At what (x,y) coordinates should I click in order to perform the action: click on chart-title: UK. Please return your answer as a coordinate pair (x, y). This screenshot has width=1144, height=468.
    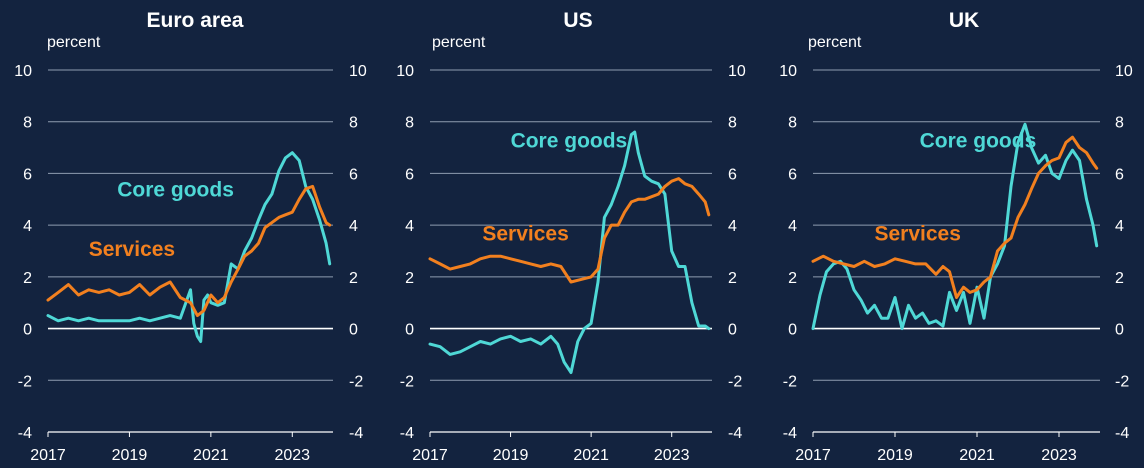
    Looking at the image, I should click on (964, 20).